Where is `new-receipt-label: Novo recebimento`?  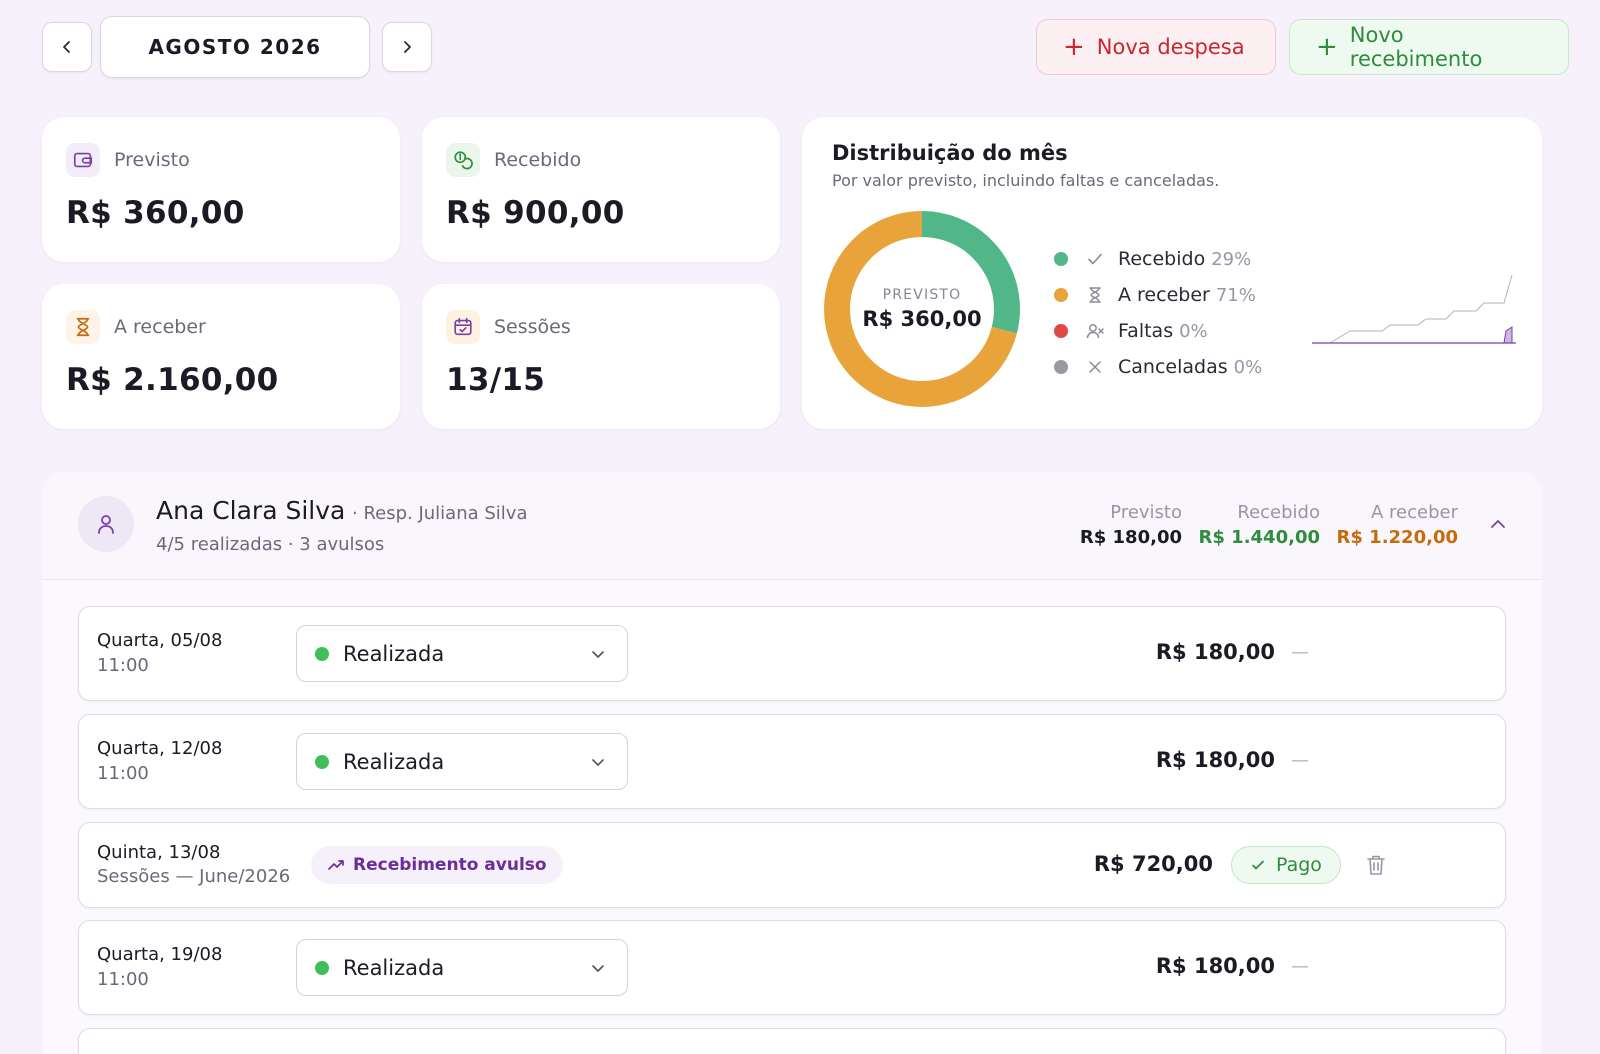
new-receipt-label: Novo recebimento is located at coordinates (1416, 47).